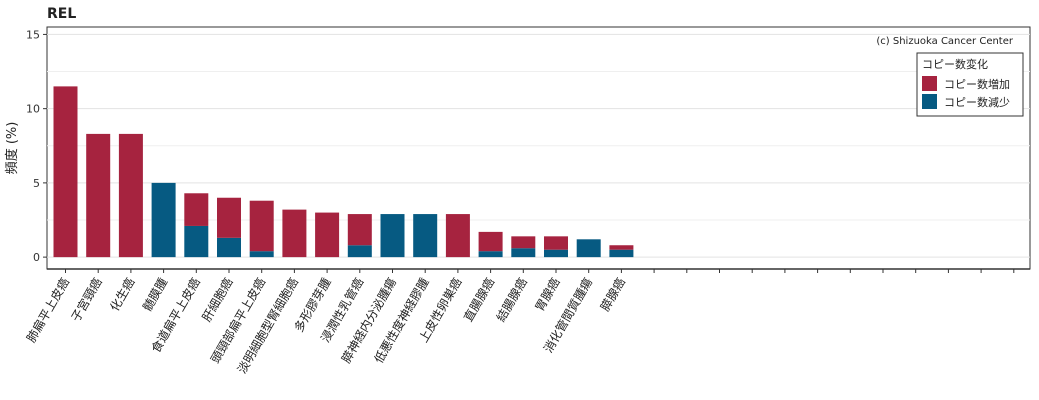 Image resolution: width=1039 pixels, height=400 pixels. What do you see at coordinates (36, 257) in the screenshot?
I see `y-tick-label: 0` at bounding box center [36, 257].